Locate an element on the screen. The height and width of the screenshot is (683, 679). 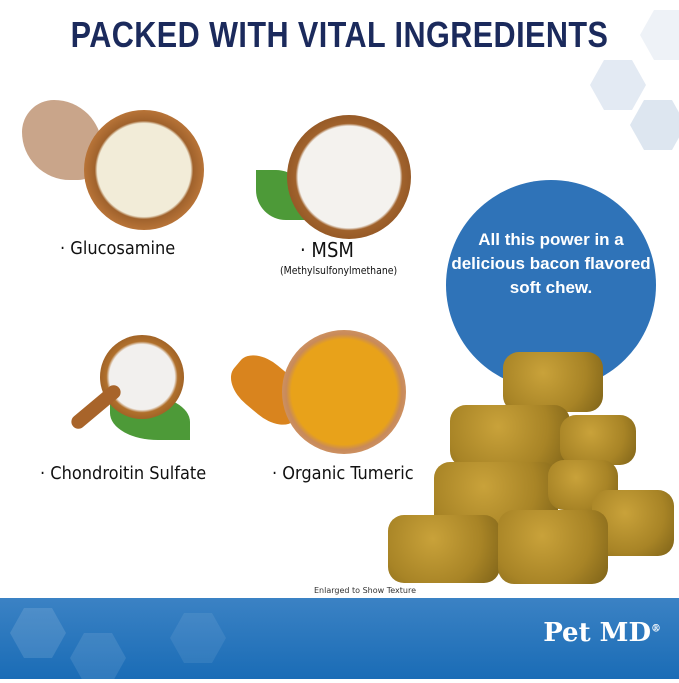
ingredient-chondroitin: · Chondroitin Sulfate is located at coordinates (123, 473).